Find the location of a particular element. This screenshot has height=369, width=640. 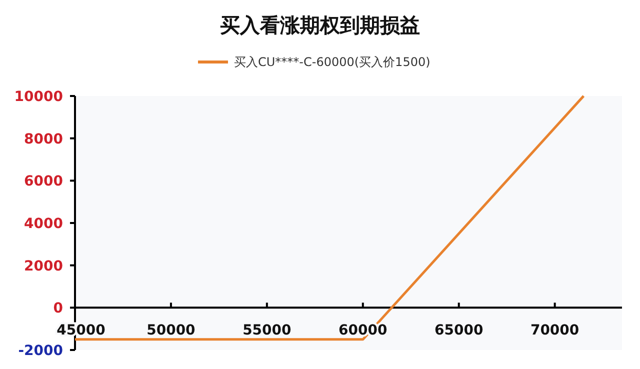

x-tick-label: 70000 is located at coordinates (555, 330).